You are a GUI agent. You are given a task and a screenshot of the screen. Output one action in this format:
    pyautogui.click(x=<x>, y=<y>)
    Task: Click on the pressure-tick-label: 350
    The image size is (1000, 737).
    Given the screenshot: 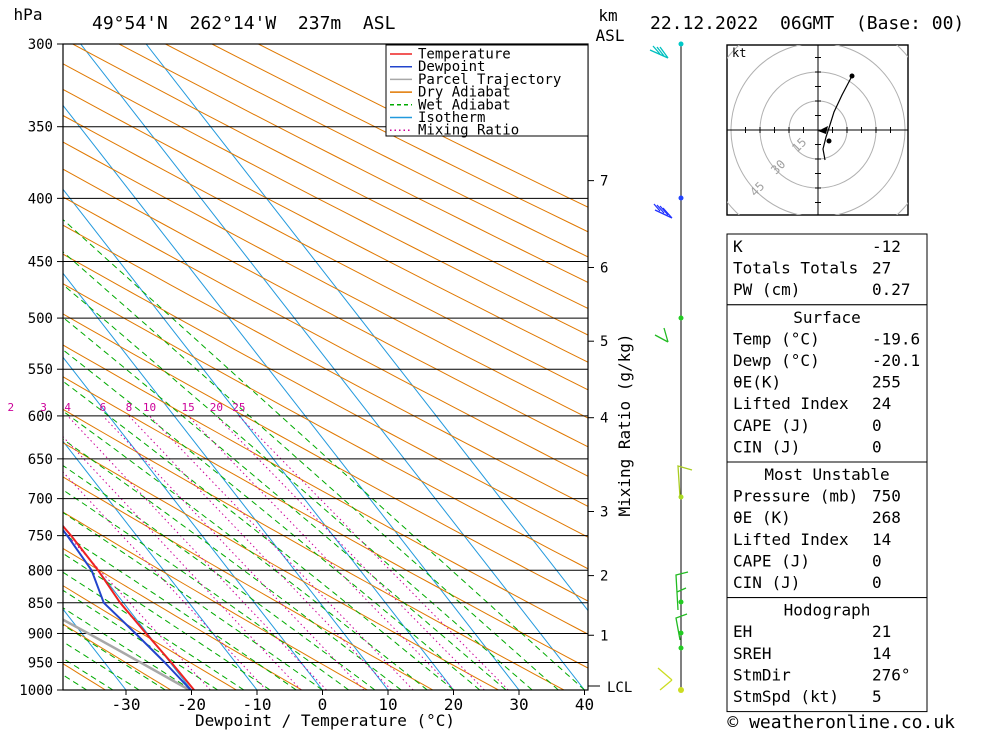 What is the action you would take?
    pyautogui.click(x=40, y=128)
    